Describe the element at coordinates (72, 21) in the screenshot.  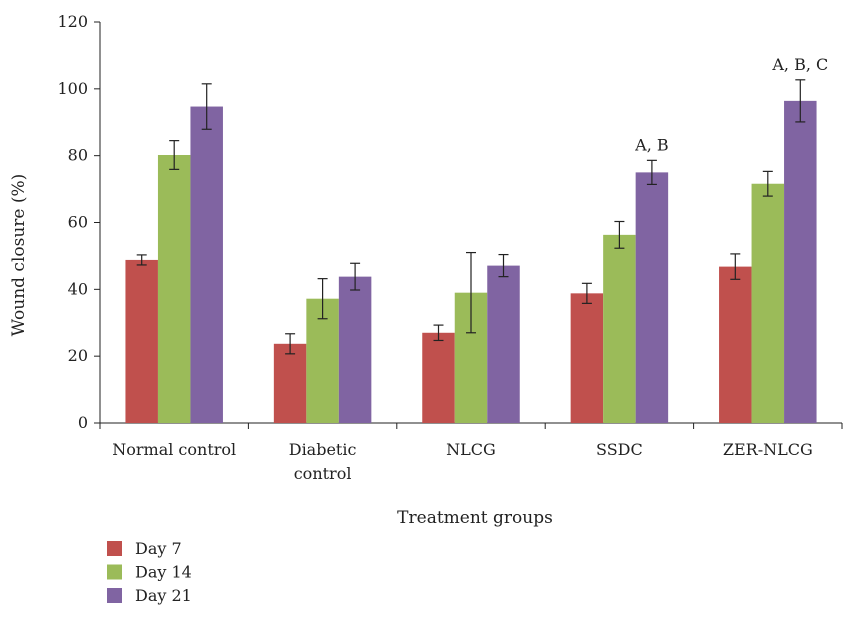
I see `y-tick-label: 120` at that location.